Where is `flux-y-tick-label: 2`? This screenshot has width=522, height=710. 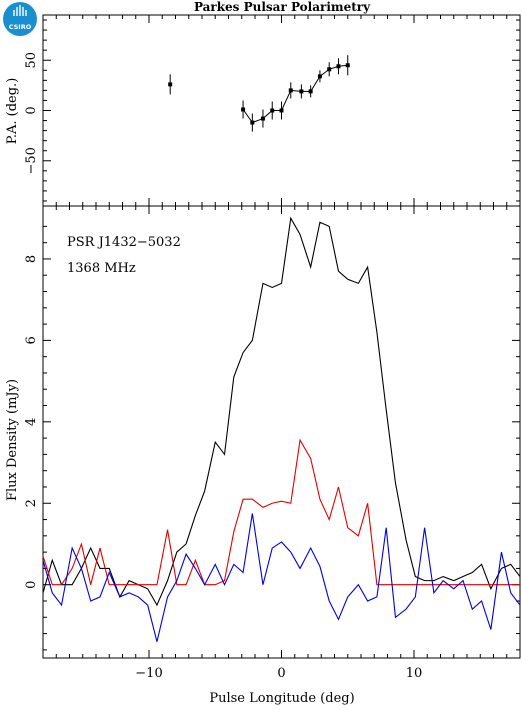 flux-y-tick-label: 2 is located at coordinates (31, 503).